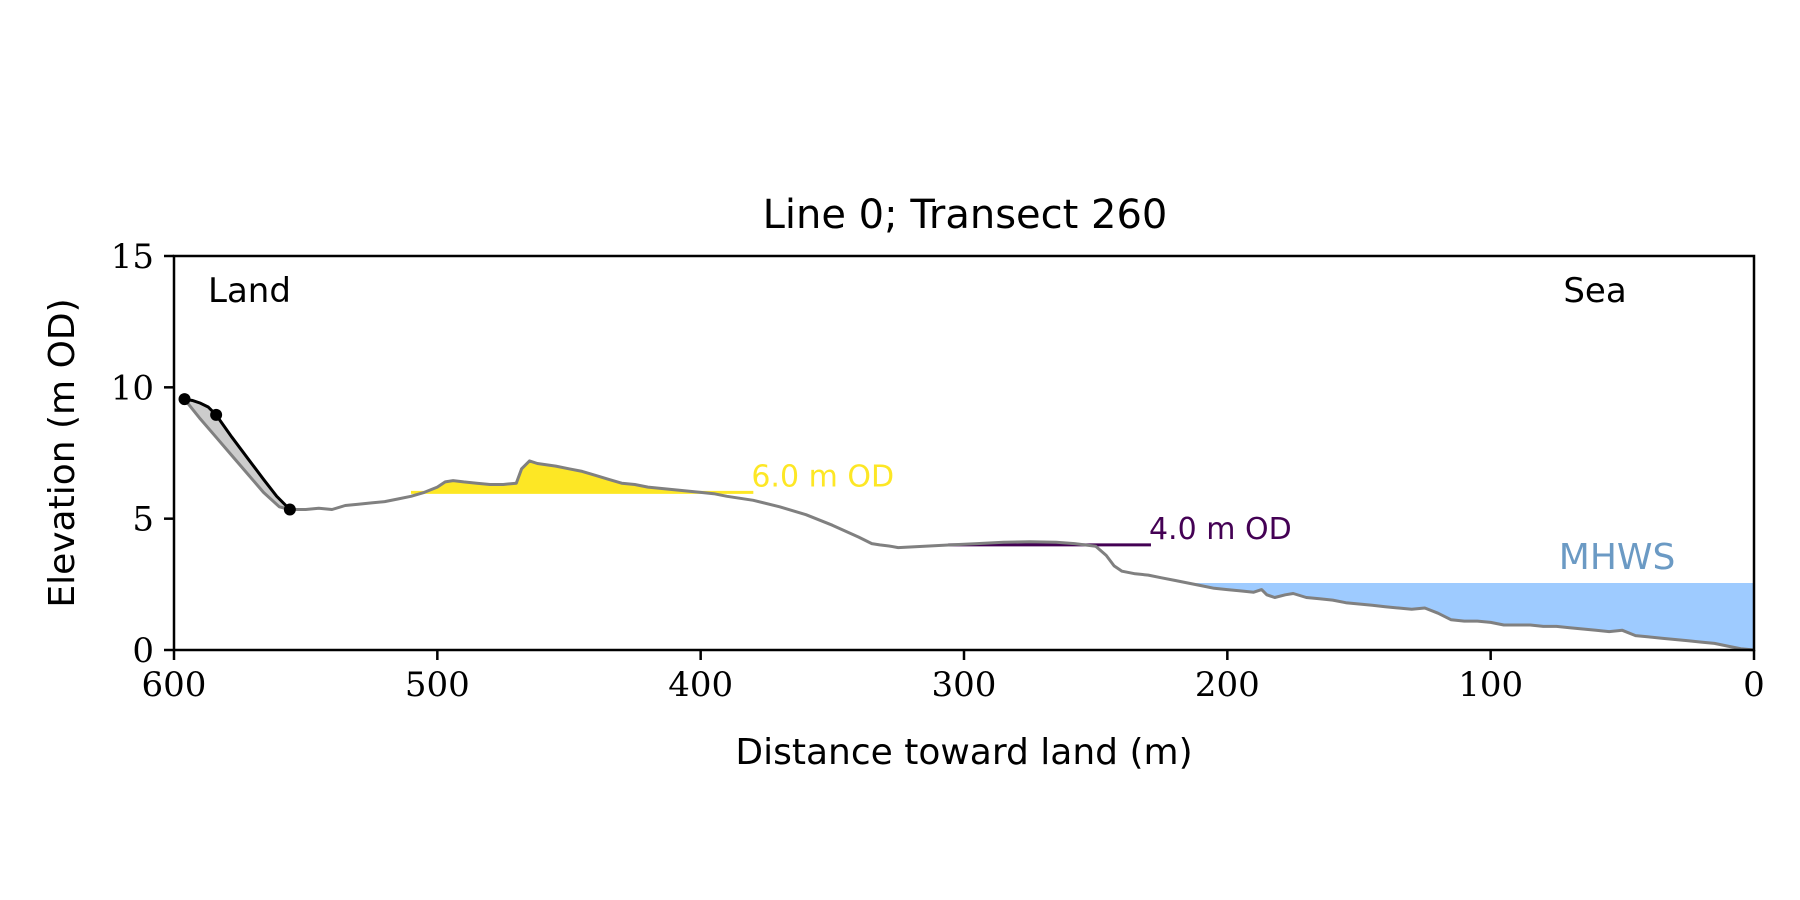 This screenshot has width=1800, height=900. Describe the element at coordinates (132, 388) in the screenshot. I see `y-tick-label-10: 10` at that location.